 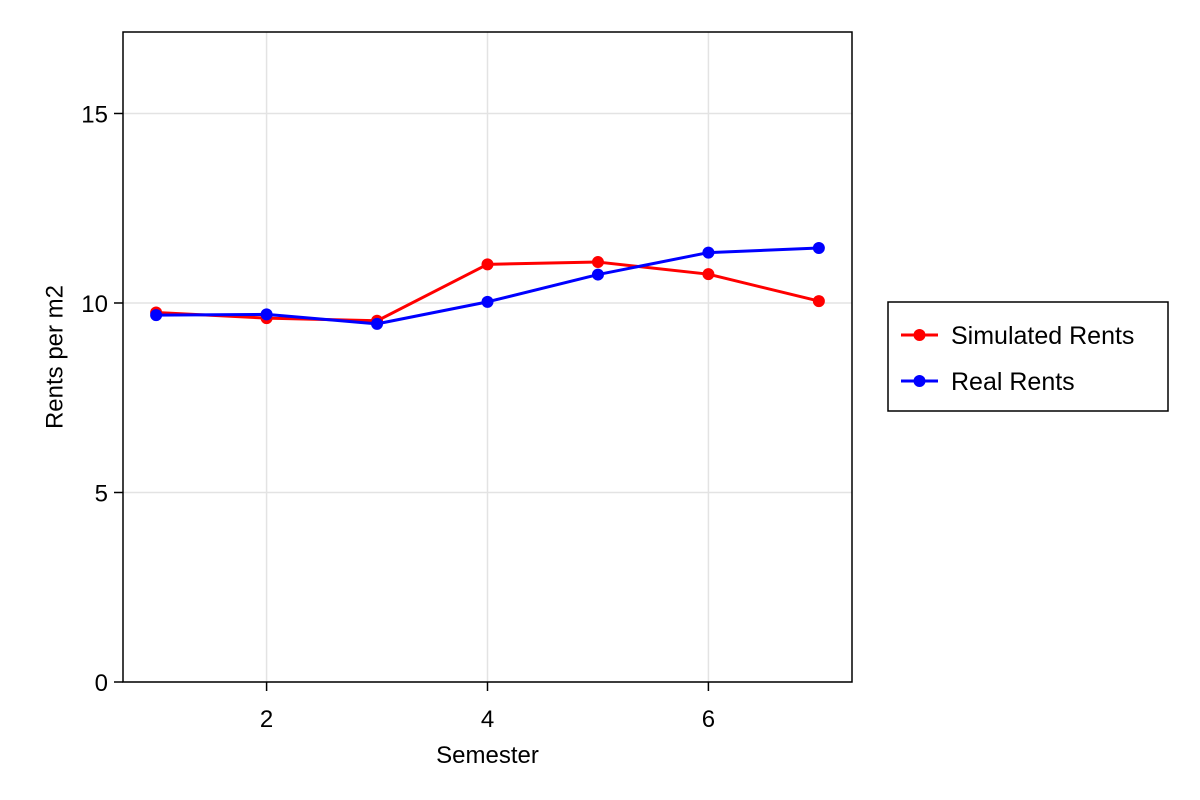 What do you see at coordinates (94, 114) in the screenshot?
I see `y-tick-label: 15` at bounding box center [94, 114].